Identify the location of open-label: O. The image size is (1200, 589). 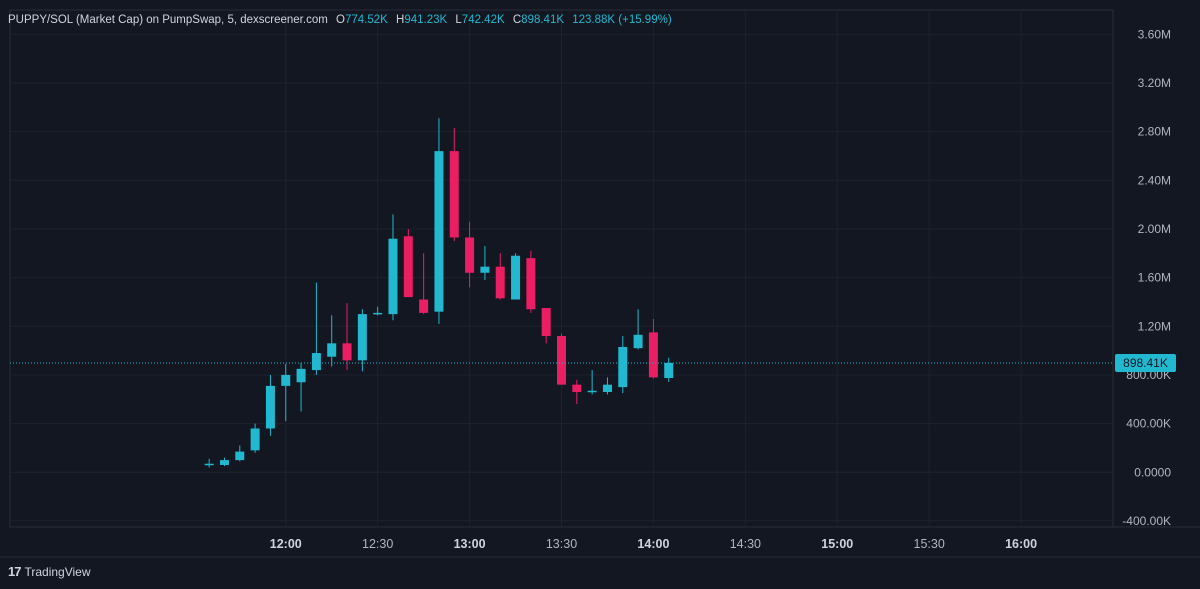
(340, 20).